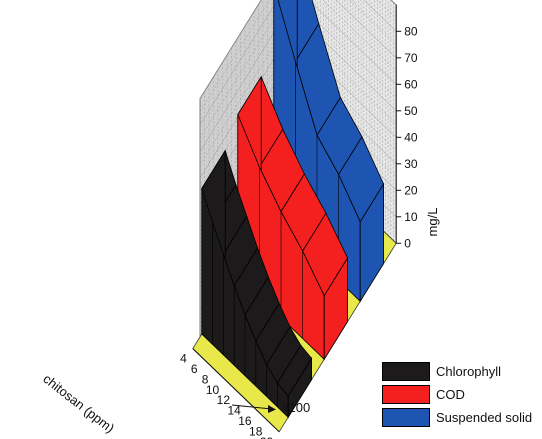  I want to click on legend-item-suspended-solid: Suspended solid, so click(461, 417).